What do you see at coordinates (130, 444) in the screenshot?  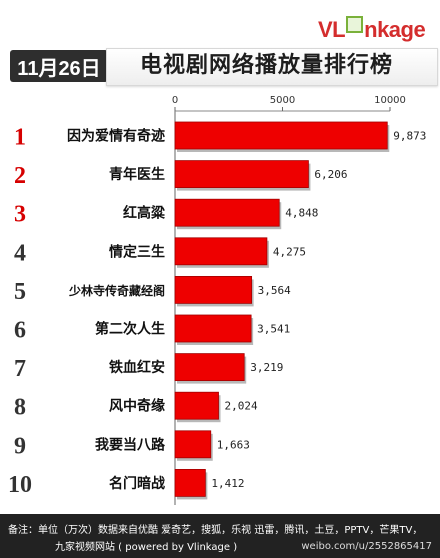 I see `category-label: 我要当八路` at bounding box center [130, 444].